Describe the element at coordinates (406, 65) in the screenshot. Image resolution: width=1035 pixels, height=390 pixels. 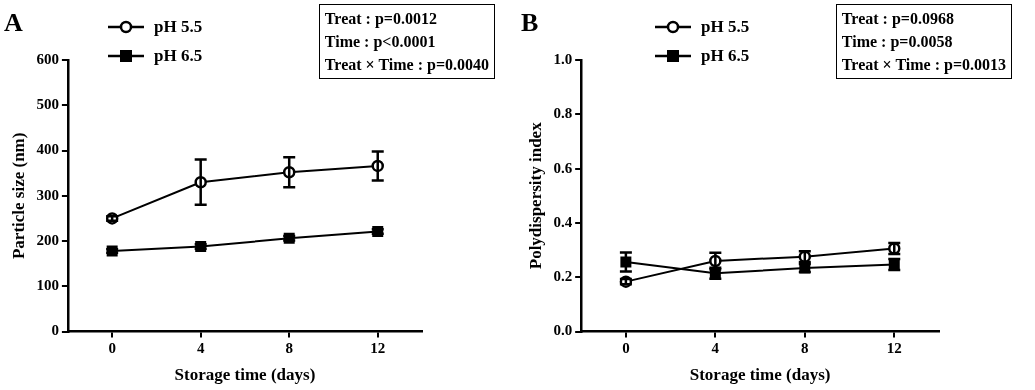
I see `annotation: Treat × Time : p=0.0040` at that location.